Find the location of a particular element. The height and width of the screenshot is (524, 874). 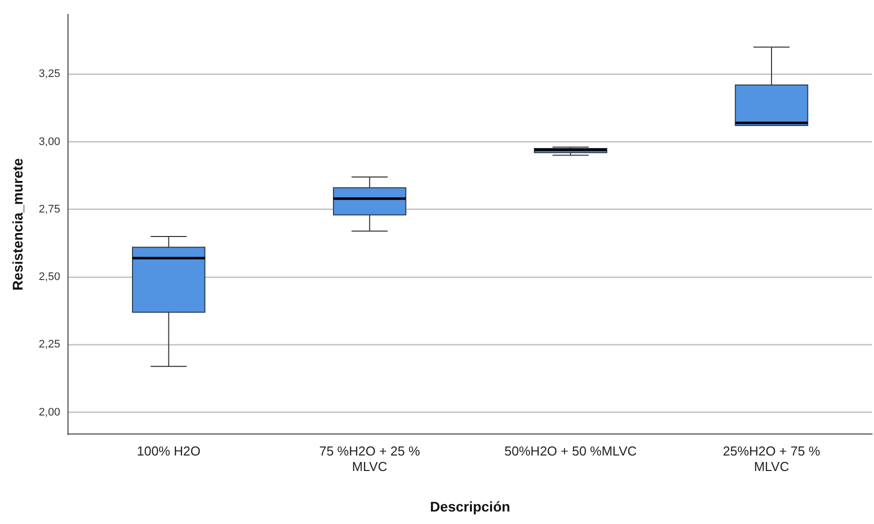

y-tick-label: 2,50 is located at coordinates (49, 277).